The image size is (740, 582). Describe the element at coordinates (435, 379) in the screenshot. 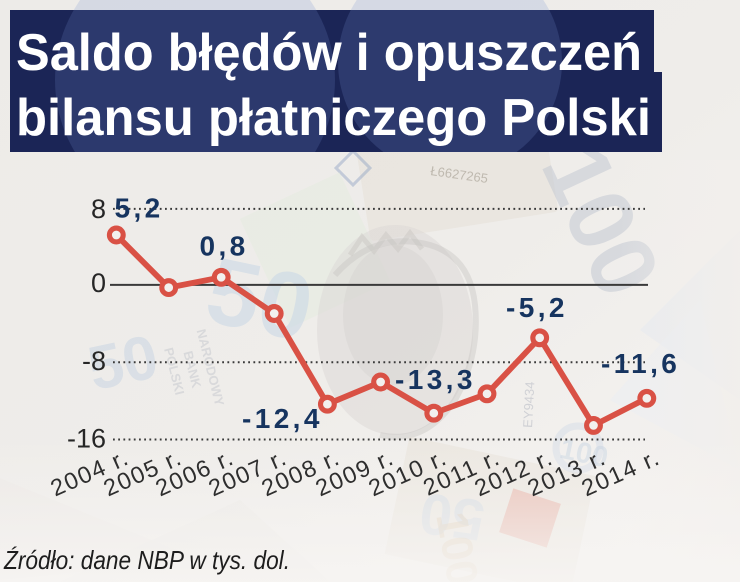

I see `svg-text: -13,3` at that location.